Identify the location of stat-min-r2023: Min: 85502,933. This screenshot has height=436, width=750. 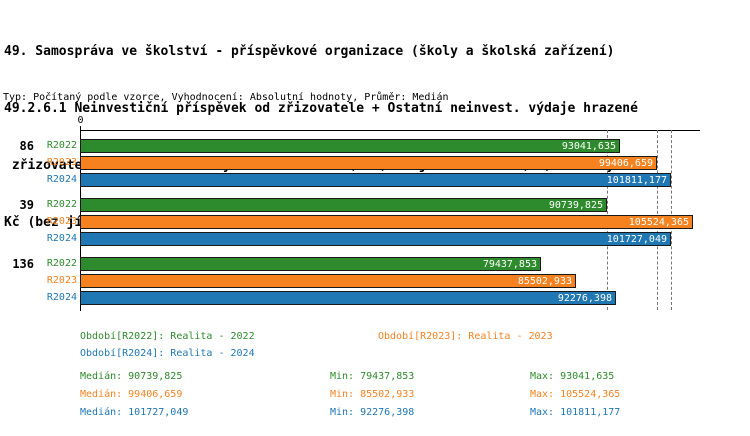
(372, 394).